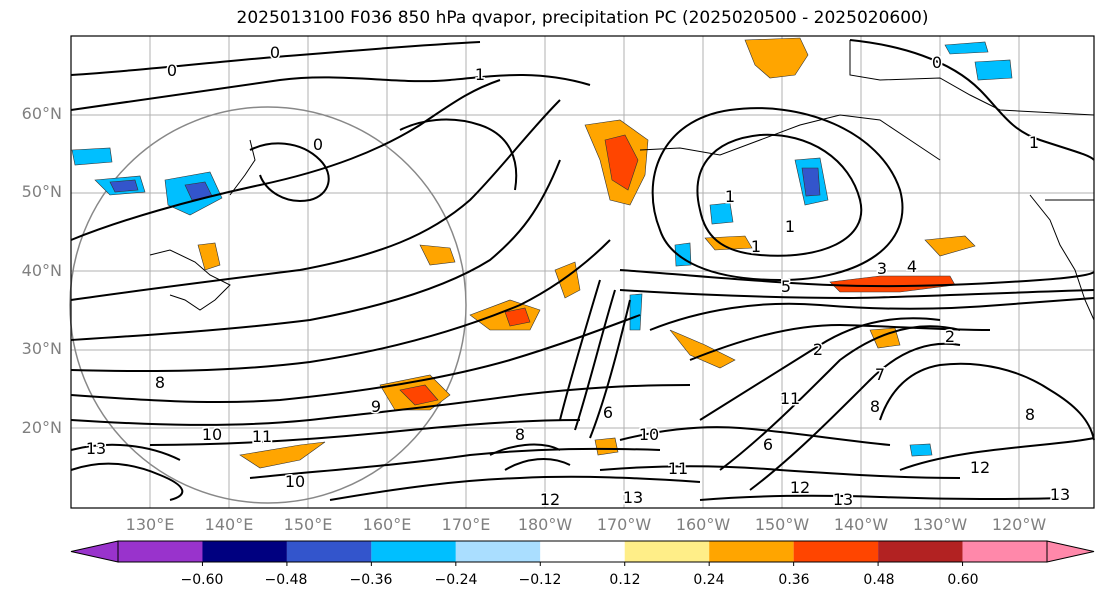 The image size is (1105, 601). I want to click on lon-label-170e: 170°E, so click(466, 524).